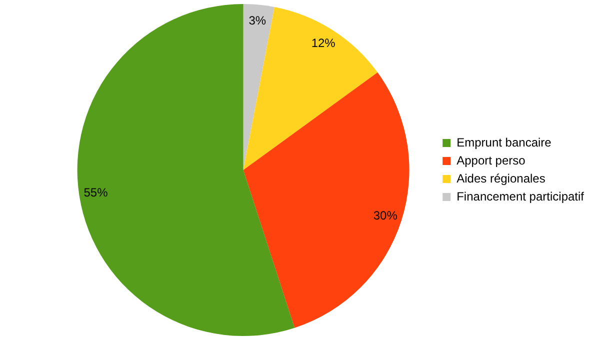 Image resolution: width=604 pixels, height=340 pixels. I want to click on data-label: 30%, so click(385, 215).